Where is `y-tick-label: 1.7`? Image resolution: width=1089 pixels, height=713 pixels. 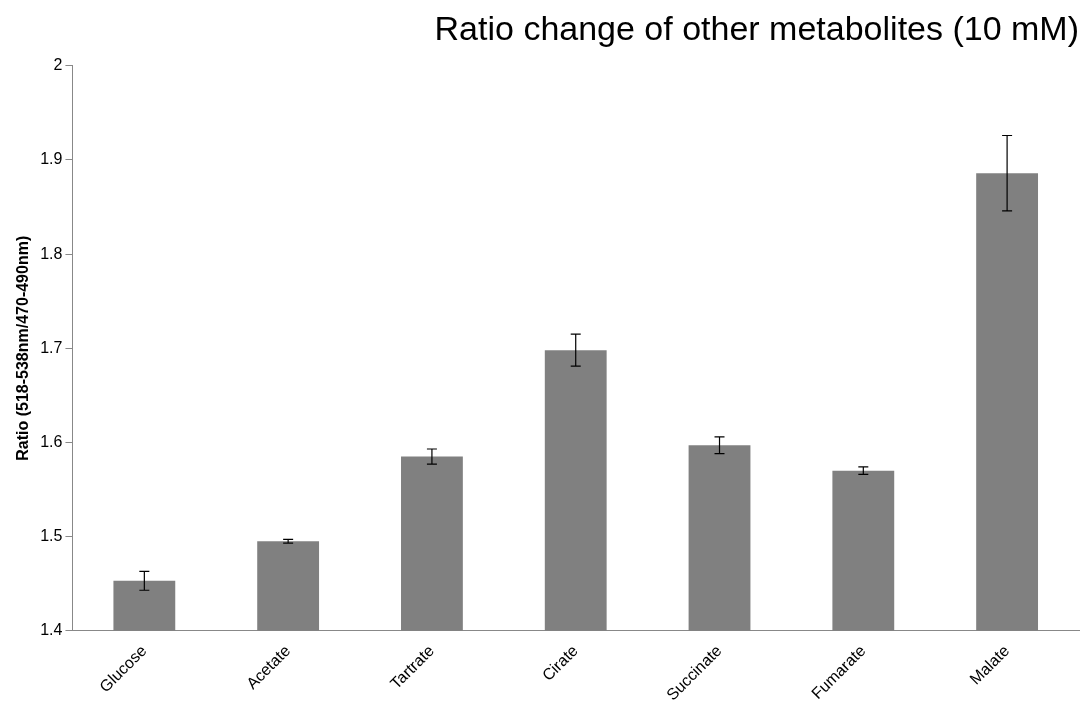 y-tick-label: 1.7 is located at coordinates (51, 347).